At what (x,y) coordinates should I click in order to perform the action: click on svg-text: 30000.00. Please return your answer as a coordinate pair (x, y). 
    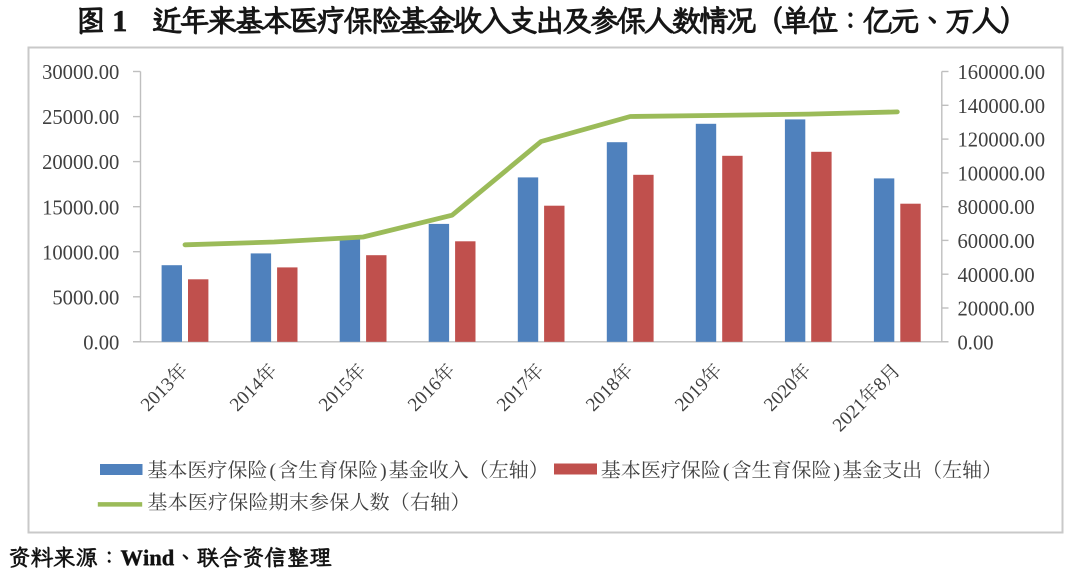
    Looking at the image, I should click on (80, 73).